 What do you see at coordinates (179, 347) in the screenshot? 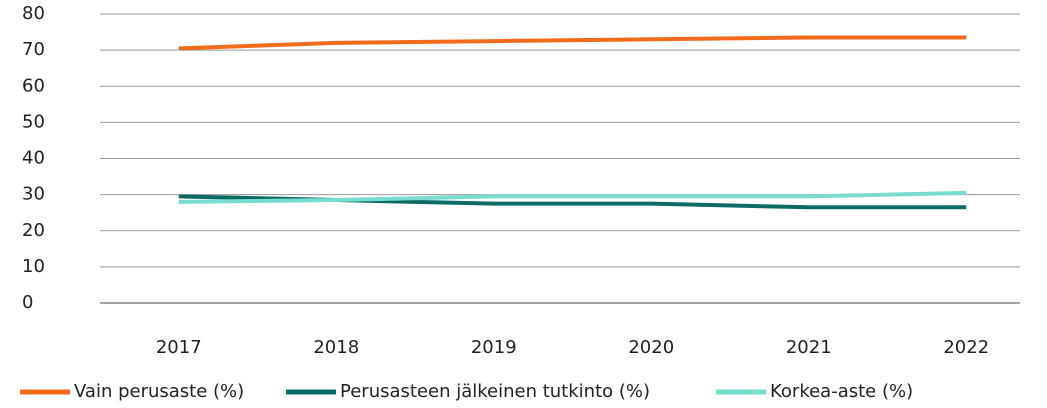
I see `x-tick-label: 2017` at bounding box center [179, 347].